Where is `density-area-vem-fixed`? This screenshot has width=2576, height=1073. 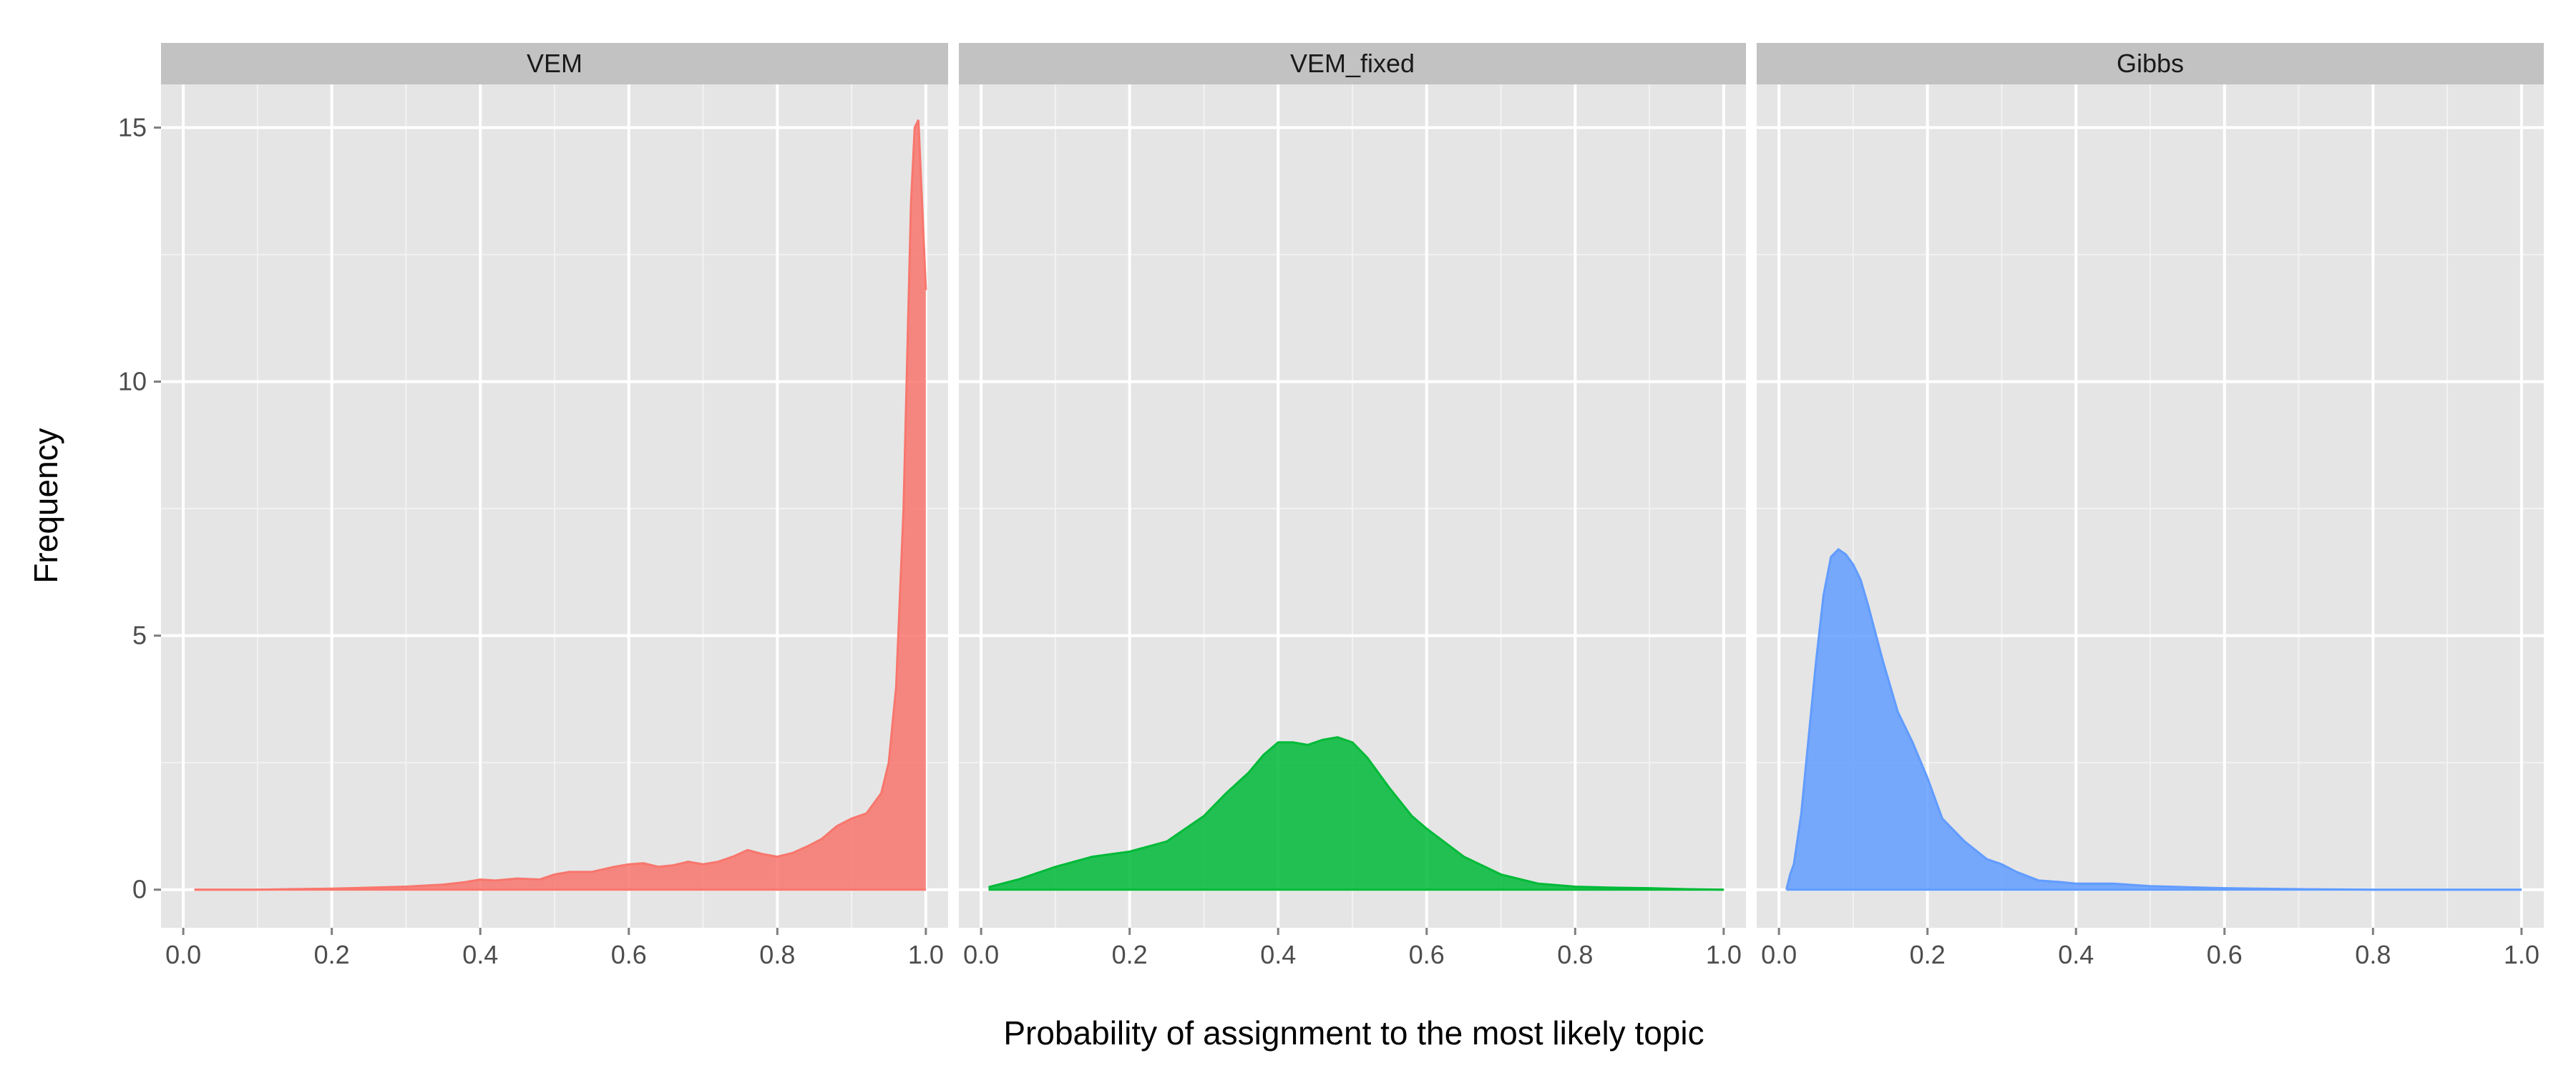 density-area-vem-fixed is located at coordinates (1356, 814).